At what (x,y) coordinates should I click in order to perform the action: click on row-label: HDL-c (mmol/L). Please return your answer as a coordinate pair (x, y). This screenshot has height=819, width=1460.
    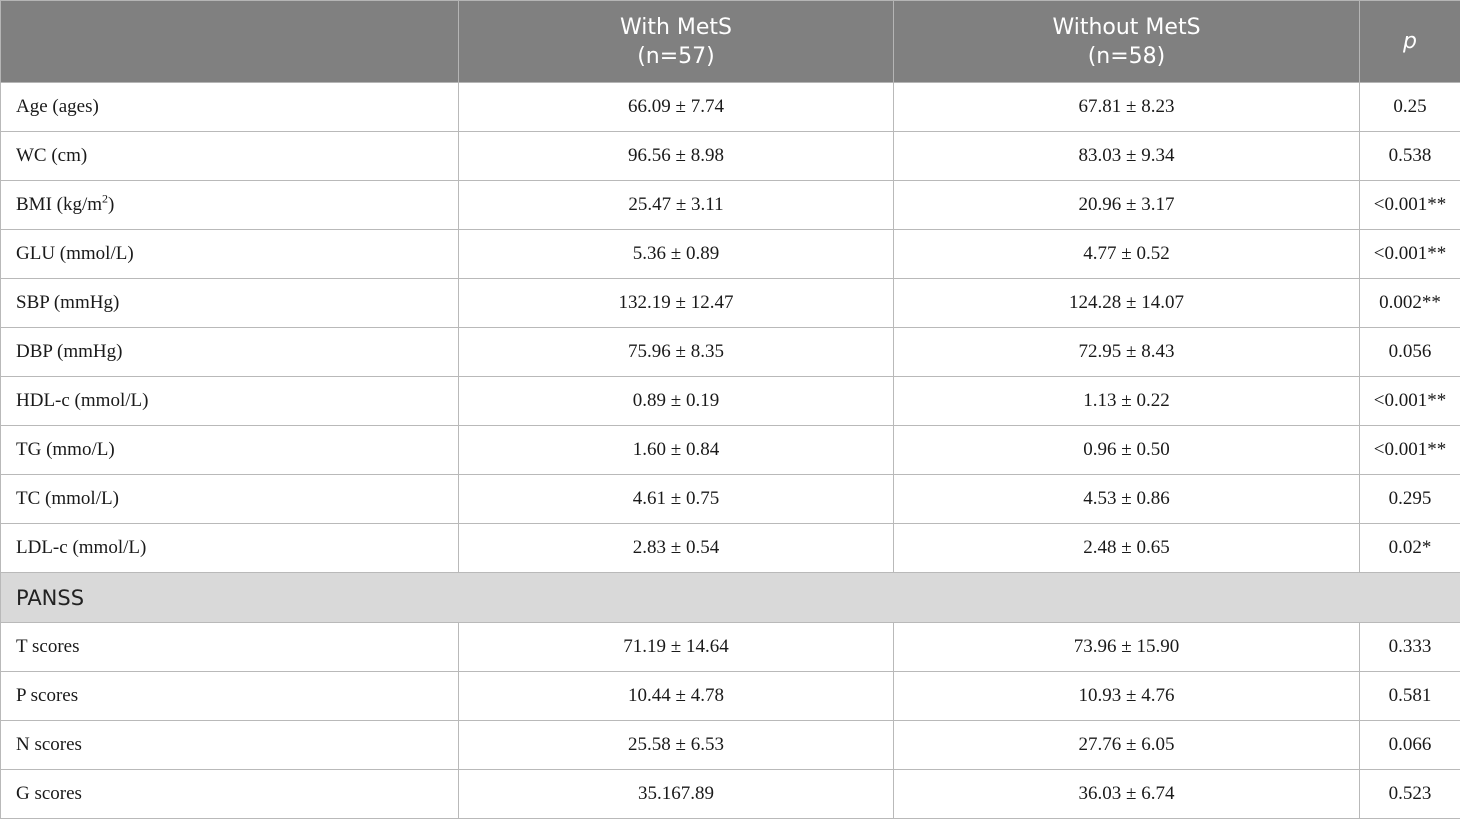
    Looking at the image, I should click on (230, 401).